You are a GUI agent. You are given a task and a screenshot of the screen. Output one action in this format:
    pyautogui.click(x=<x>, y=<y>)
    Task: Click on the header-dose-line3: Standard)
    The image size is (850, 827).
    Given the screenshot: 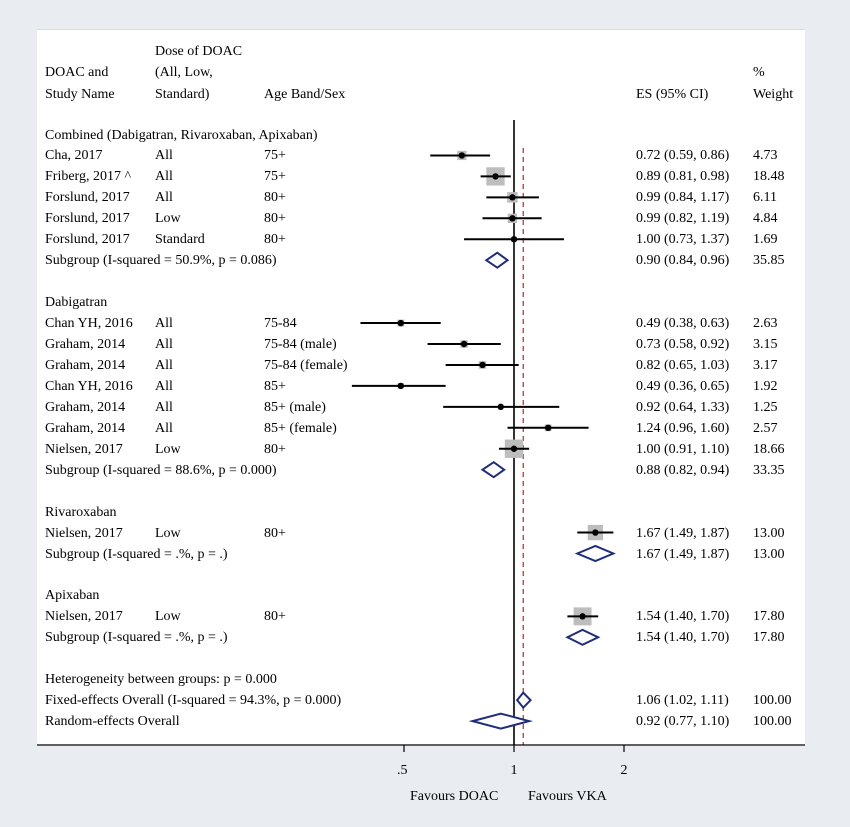 What is the action you would take?
    pyautogui.click(x=182, y=94)
    